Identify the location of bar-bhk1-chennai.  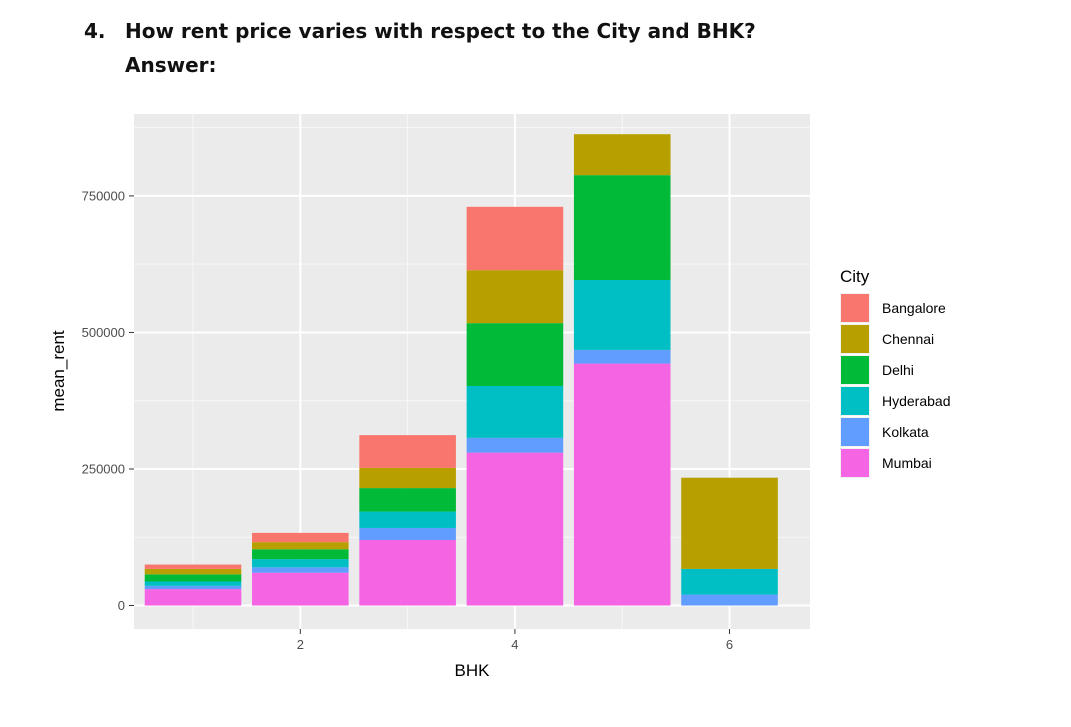
(193, 571).